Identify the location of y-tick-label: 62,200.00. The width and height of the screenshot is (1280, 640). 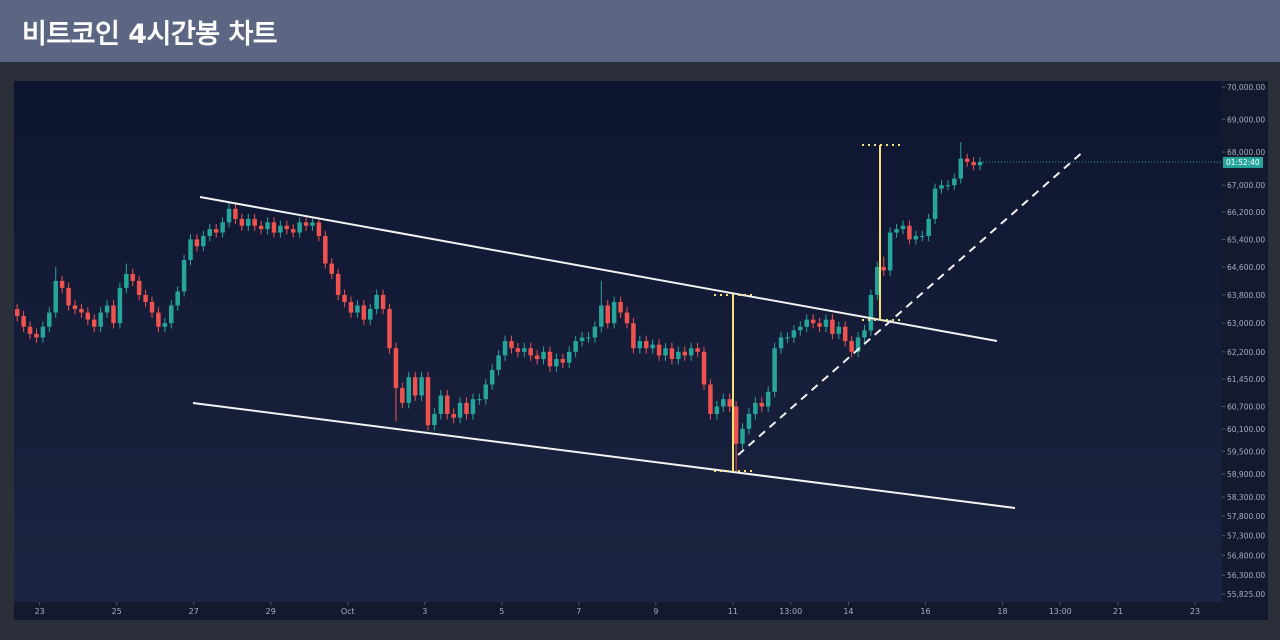
(1246, 352).